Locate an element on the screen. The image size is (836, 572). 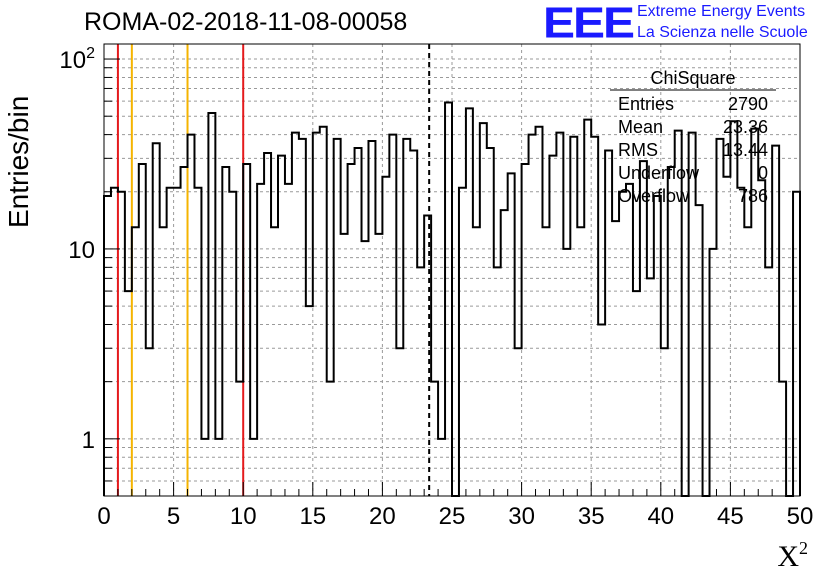
stats-row-label: RMS is located at coordinates (638, 150).